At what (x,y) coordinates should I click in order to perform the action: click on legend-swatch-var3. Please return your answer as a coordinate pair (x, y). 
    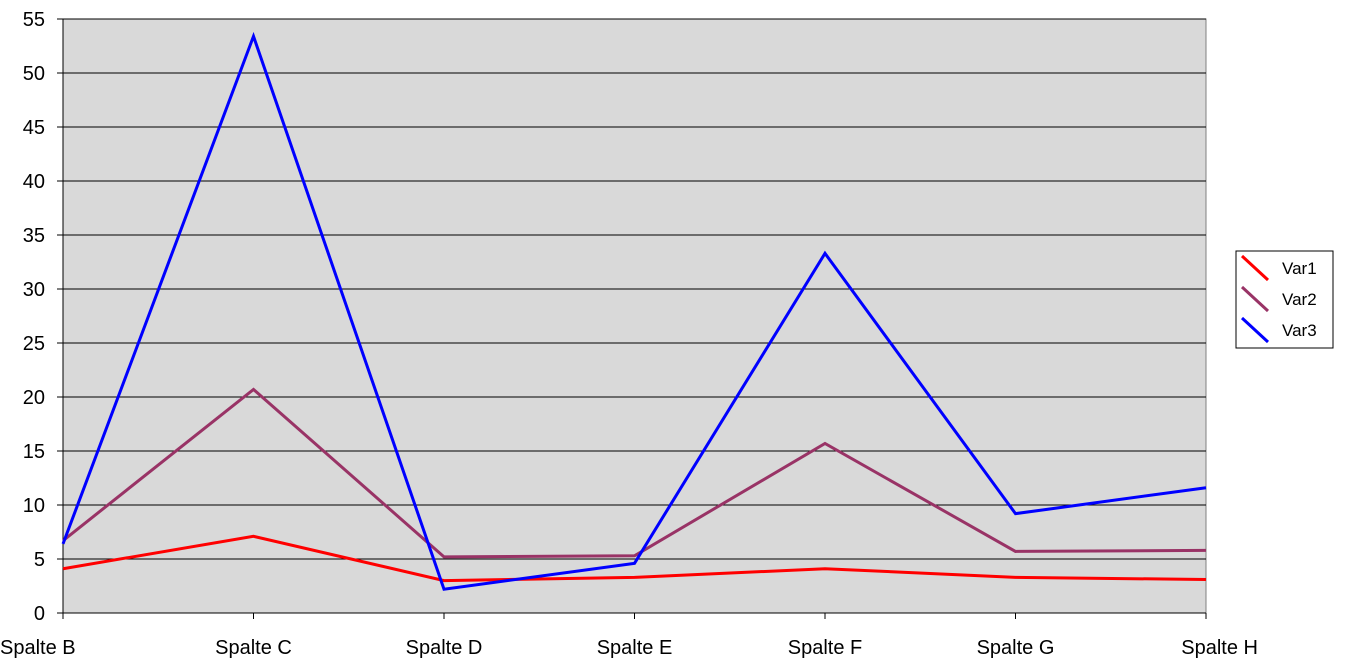
    Looking at the image, I should click on (1255, 330).